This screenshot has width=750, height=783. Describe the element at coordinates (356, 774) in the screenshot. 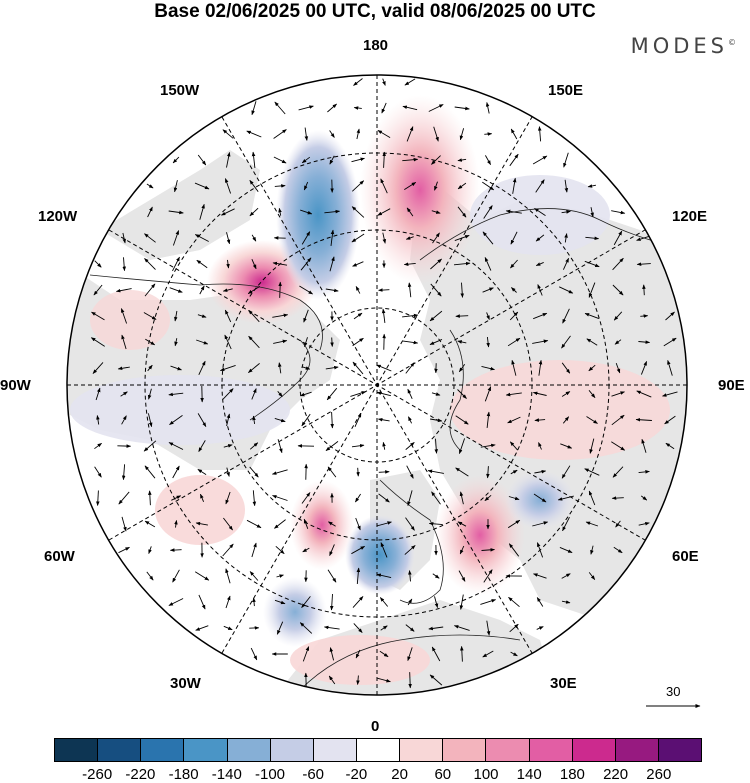

I see `colorbar-tick-label: -20` at that location.